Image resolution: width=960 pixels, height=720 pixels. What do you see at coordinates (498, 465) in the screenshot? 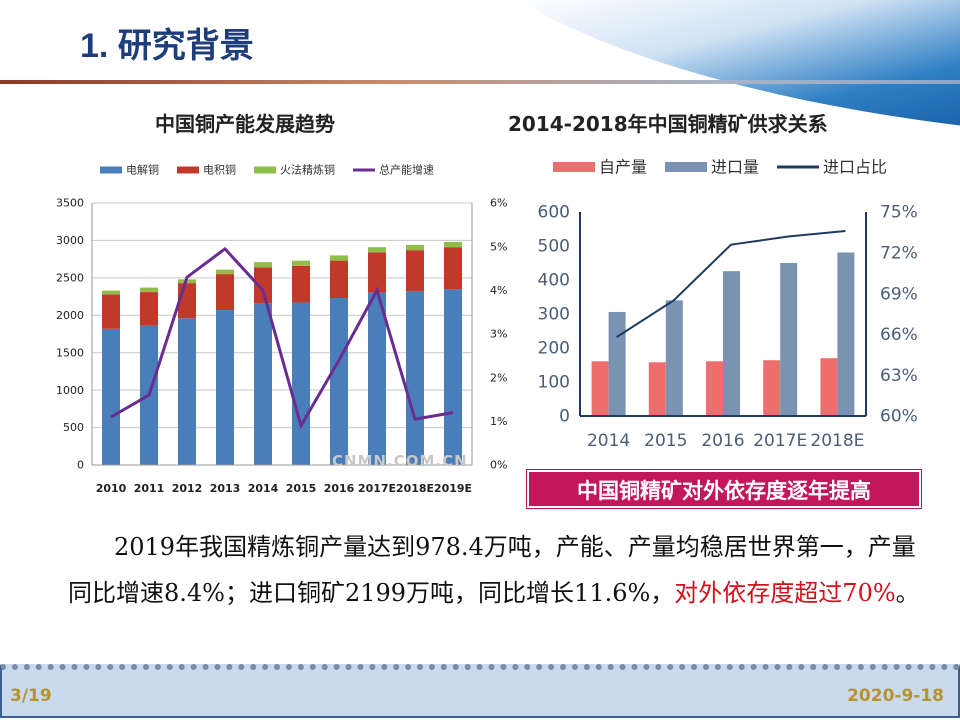
I see `y2-tick-label: 0%` at bounding box center [498, 465].